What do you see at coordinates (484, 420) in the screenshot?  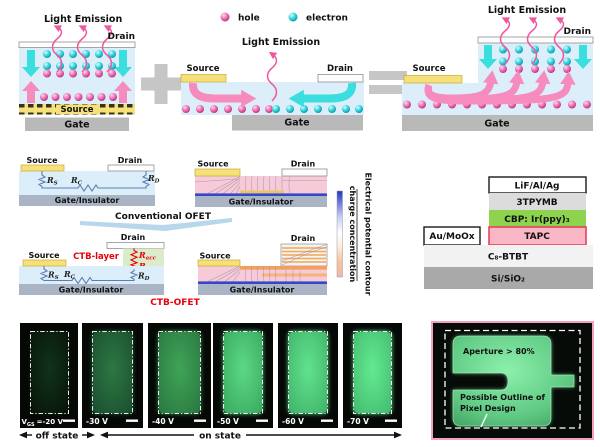 I see `pointer-line` at bounding box center [484, 420].